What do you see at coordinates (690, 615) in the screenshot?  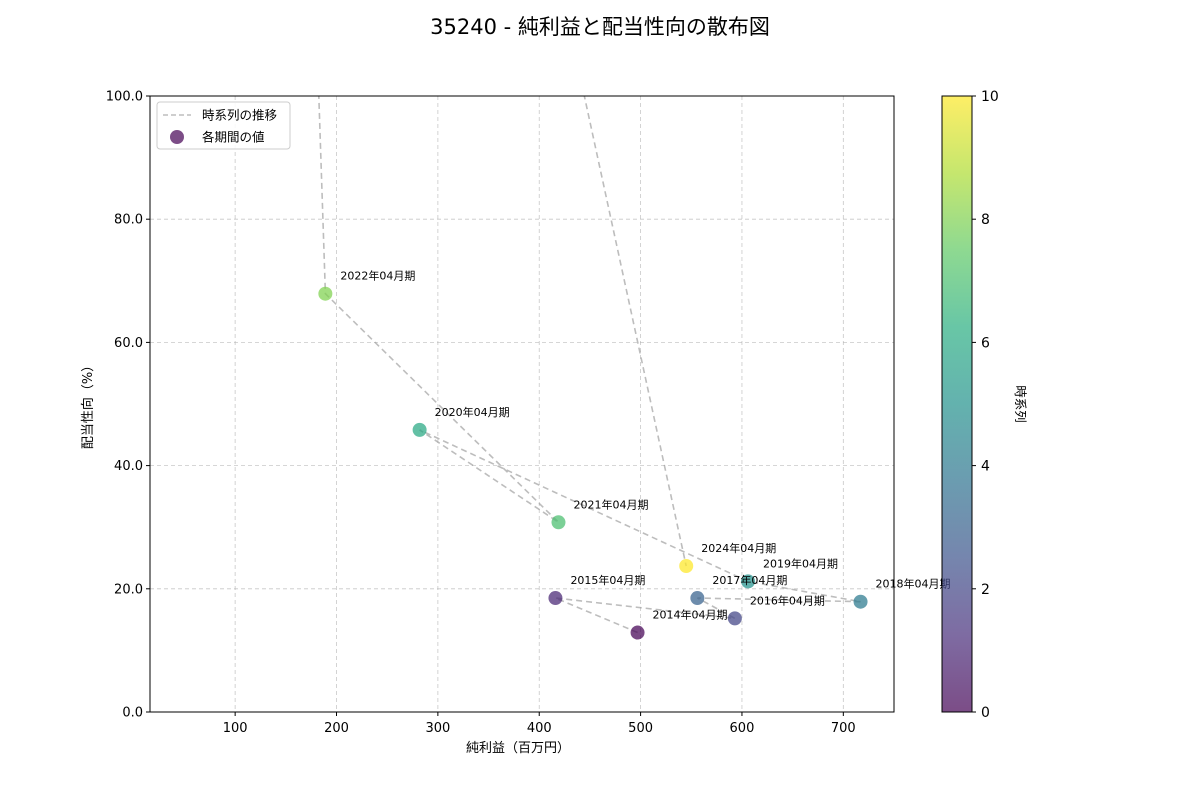 I see `data-point-label: 2014年04月期` at bounding box center [690, 615].